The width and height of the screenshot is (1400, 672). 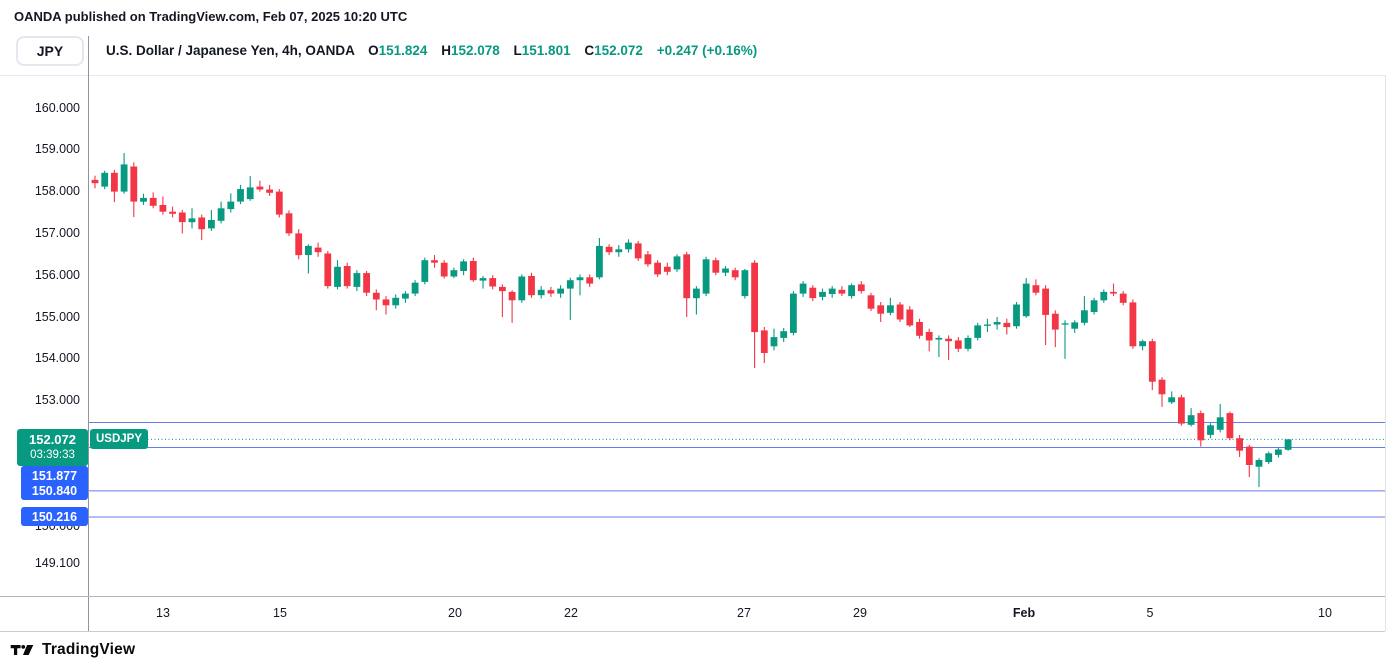 I want to click on time-axis-label: 29, so click(x=860, y=613).